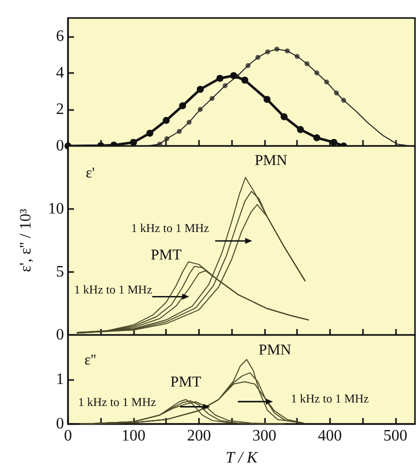 The image size is (419, 471). I want to click on x-tick-label: 400, so click(330, 436).